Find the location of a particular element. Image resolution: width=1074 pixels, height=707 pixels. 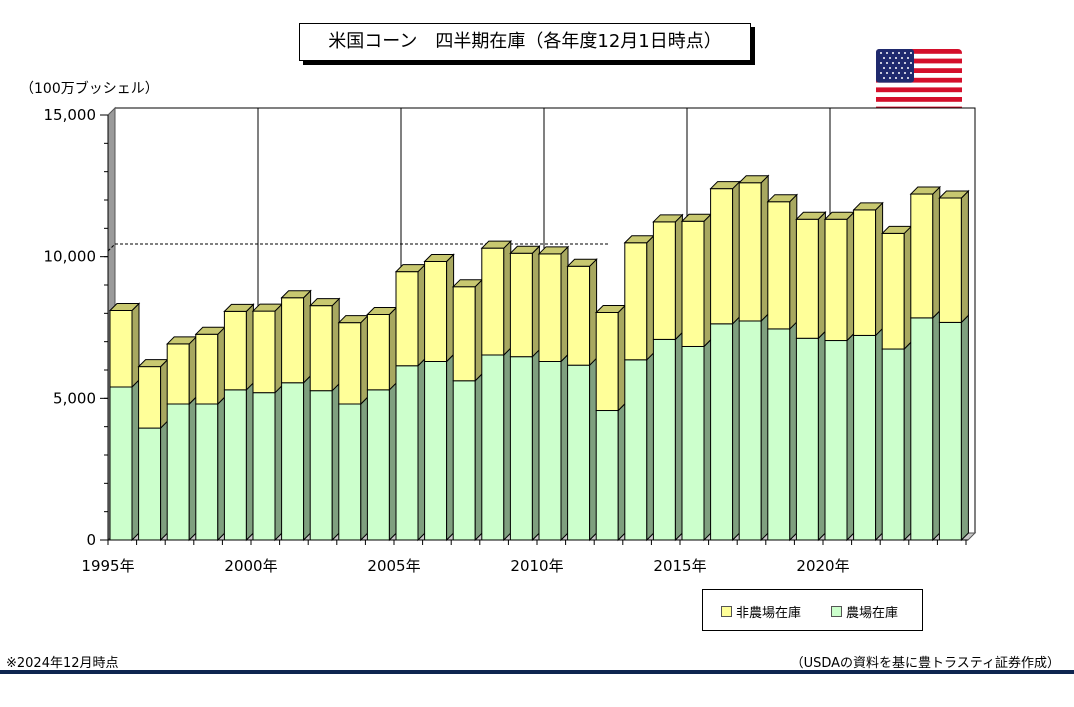

bar-off-farm-2002 is located at coordinates (324, 344).